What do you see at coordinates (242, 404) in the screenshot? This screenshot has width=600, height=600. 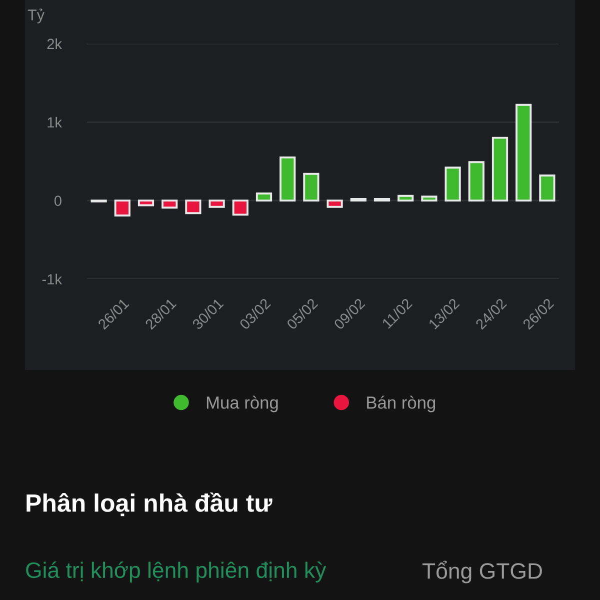 I see `legend-label: Mua ròng` at bounding box center [242, 404].